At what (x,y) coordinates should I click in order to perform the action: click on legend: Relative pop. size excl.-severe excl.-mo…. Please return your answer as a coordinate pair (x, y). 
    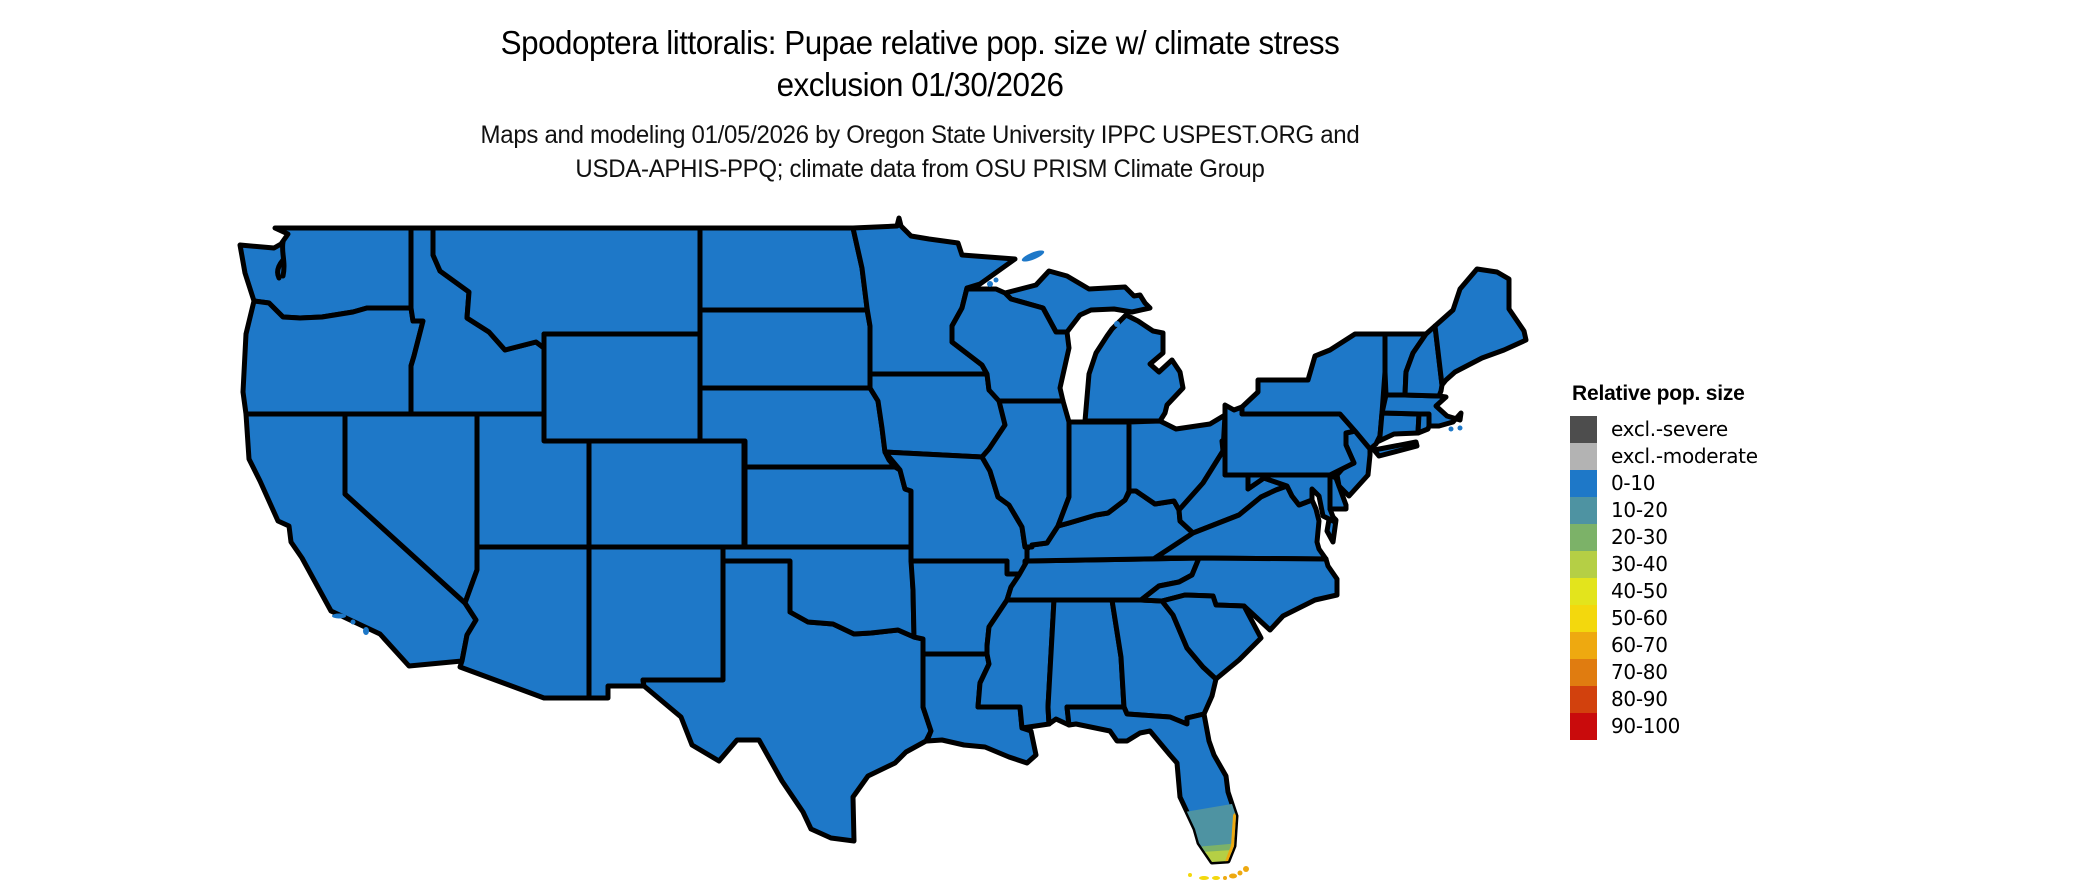
    Looking at the image, I should click on (1664, 561).